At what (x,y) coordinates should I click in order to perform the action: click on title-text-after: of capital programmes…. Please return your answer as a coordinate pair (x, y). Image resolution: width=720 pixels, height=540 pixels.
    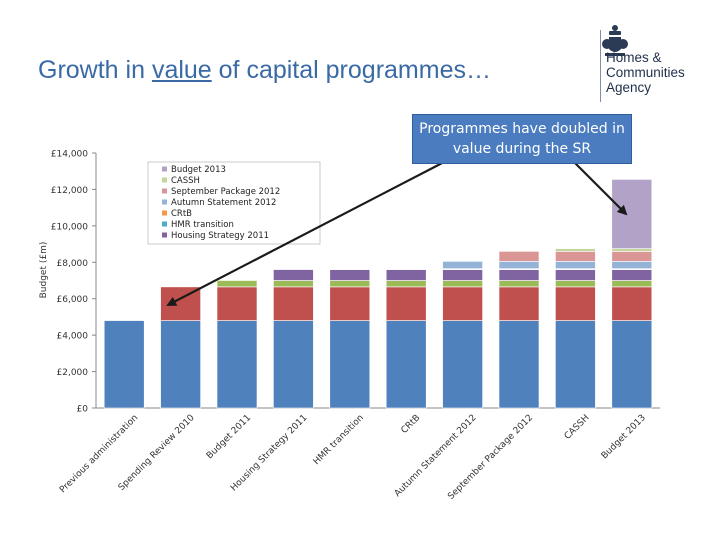
    Looking at the image, I should click on (351, 70).